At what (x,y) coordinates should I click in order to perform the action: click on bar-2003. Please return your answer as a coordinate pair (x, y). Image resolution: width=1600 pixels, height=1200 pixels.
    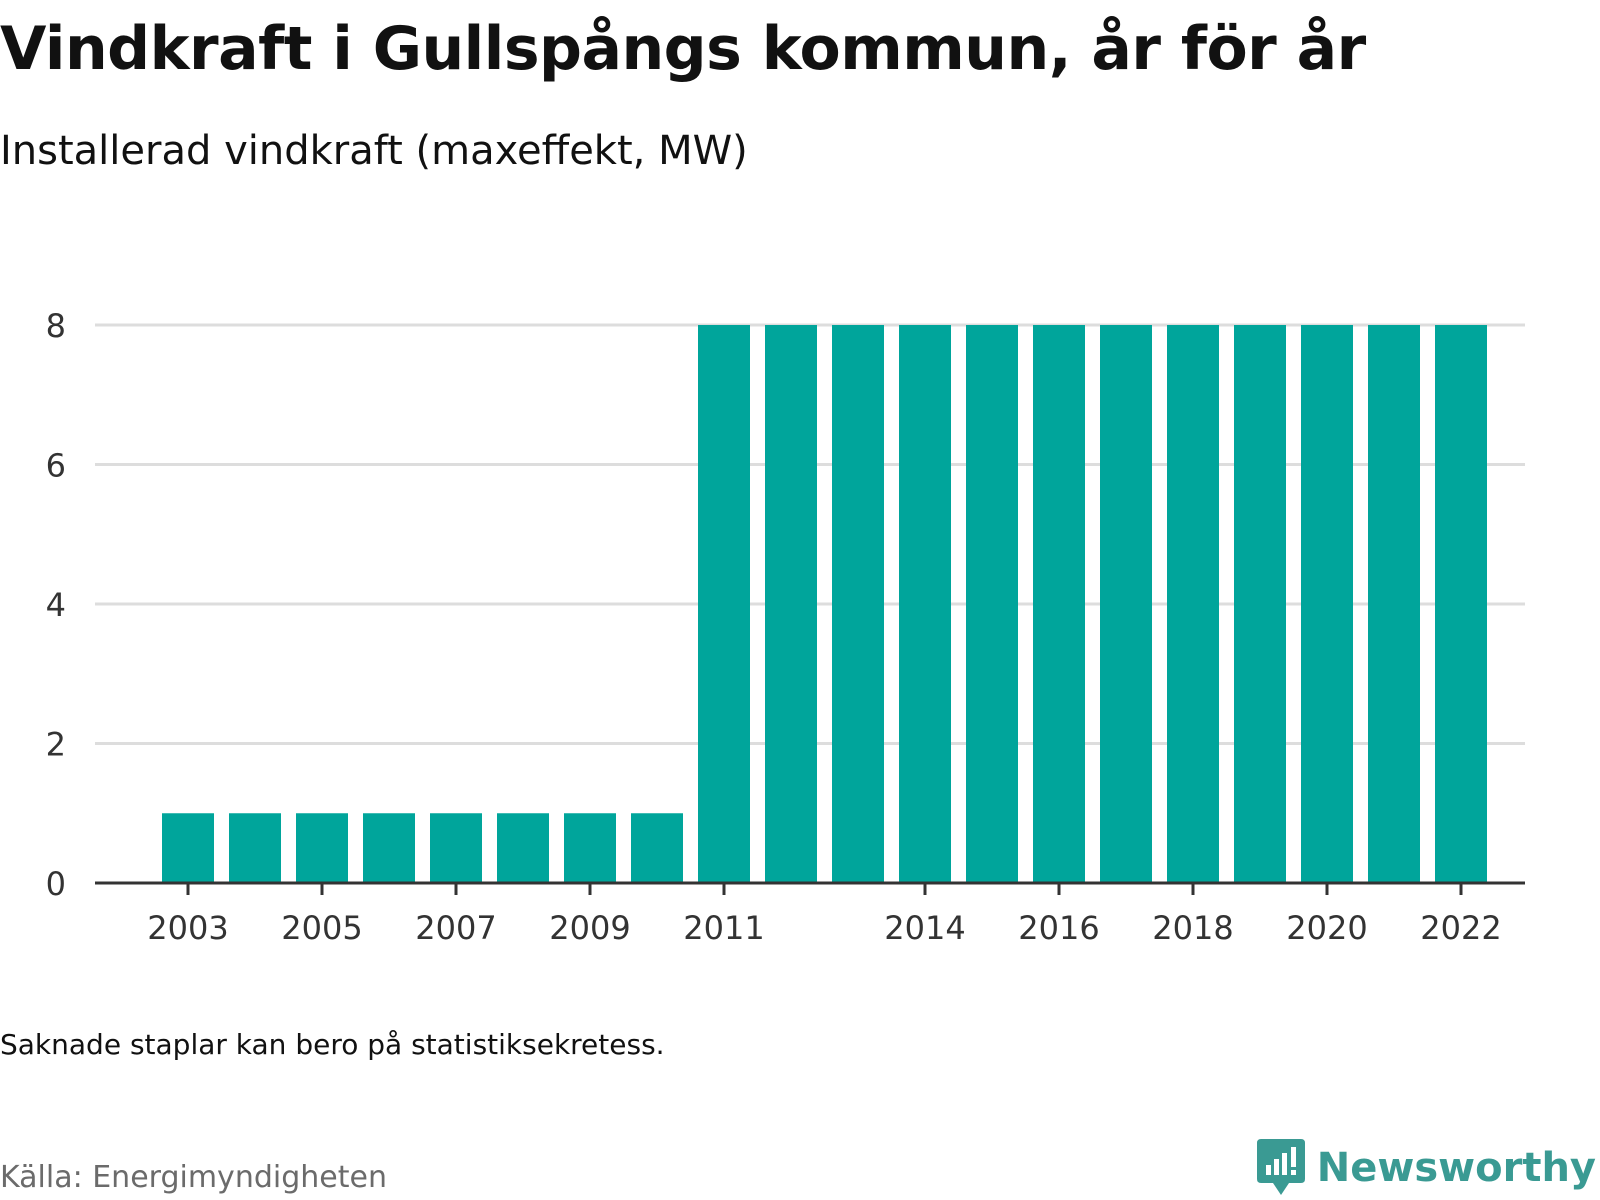
    Looking at the image, I should click on (188, 848).